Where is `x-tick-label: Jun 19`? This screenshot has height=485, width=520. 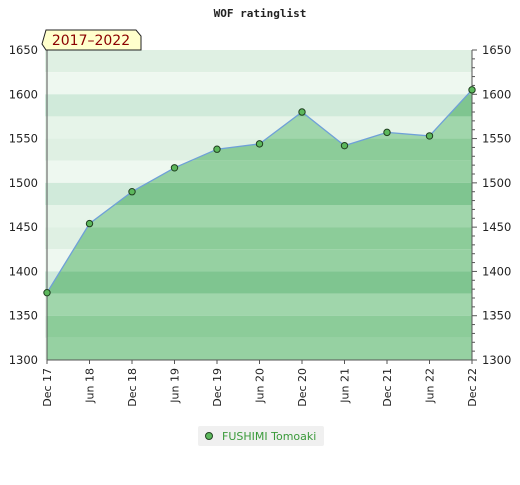
x-tick-label: Jun 19 is located at coordinates (175, 386).